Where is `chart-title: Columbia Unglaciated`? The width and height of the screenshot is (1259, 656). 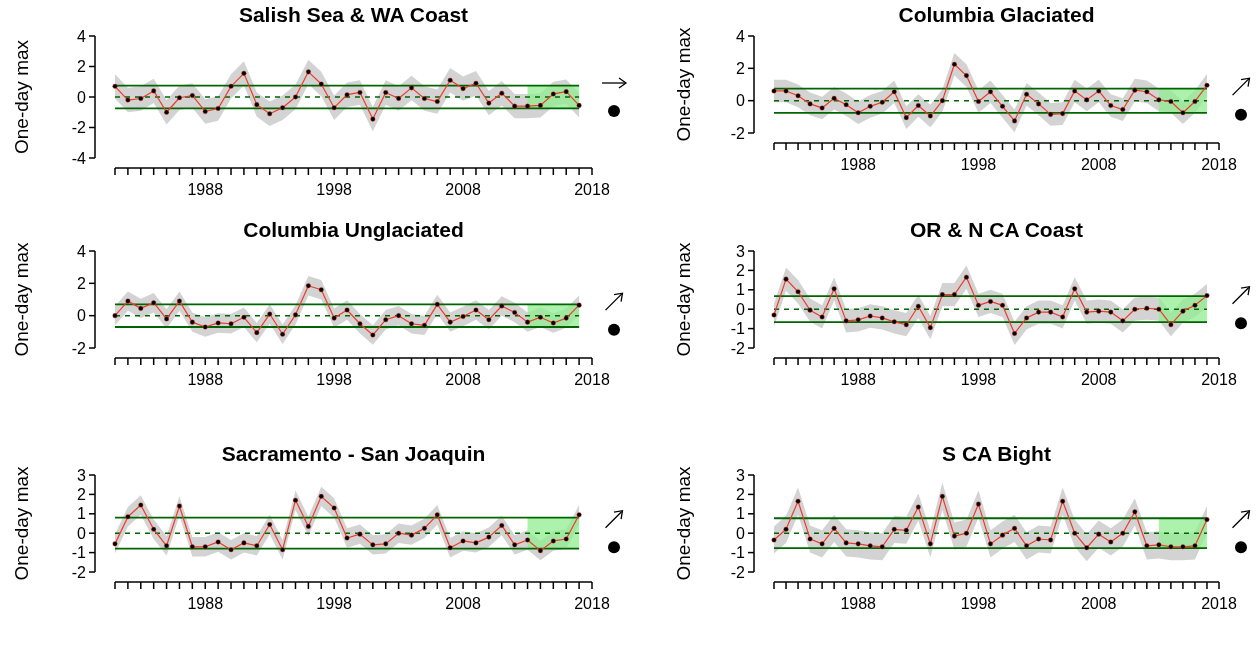 chart-title: Columbia Unglaciated is located at coordinates (353, 229).